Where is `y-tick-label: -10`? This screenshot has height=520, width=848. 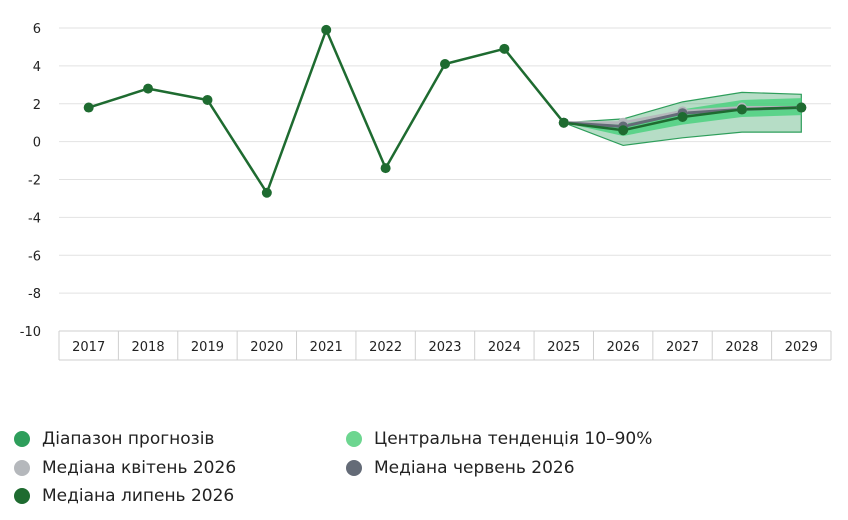
y-tick-label: -10 is located at coordinates (30, 332).